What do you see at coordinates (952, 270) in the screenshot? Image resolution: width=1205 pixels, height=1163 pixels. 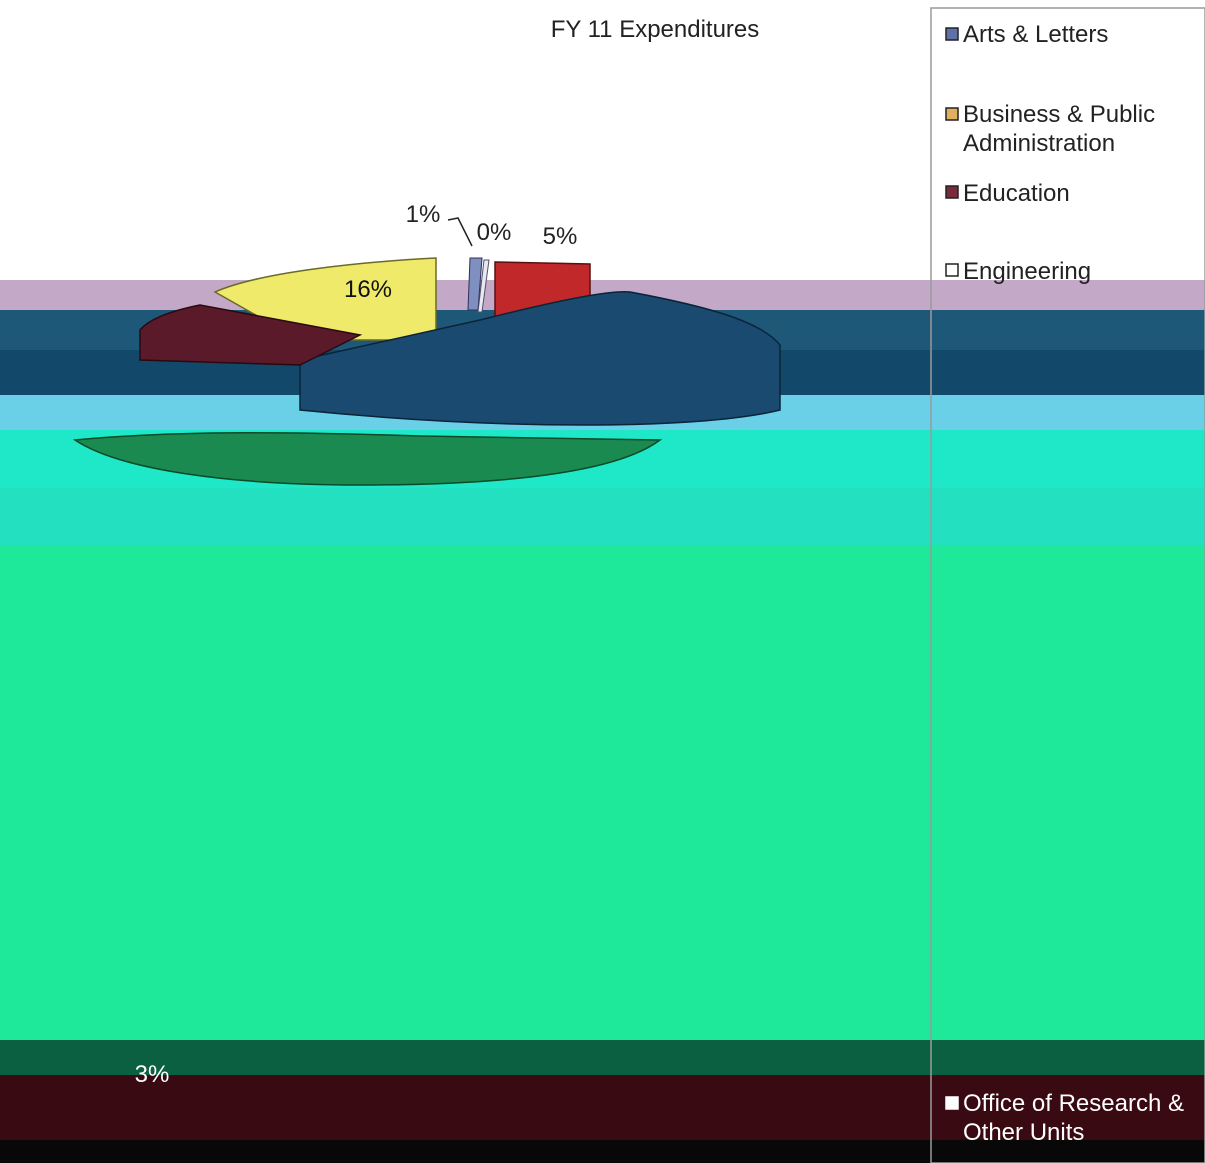 I see `legend-swatch-engineering` at bounding box center [952, 270].